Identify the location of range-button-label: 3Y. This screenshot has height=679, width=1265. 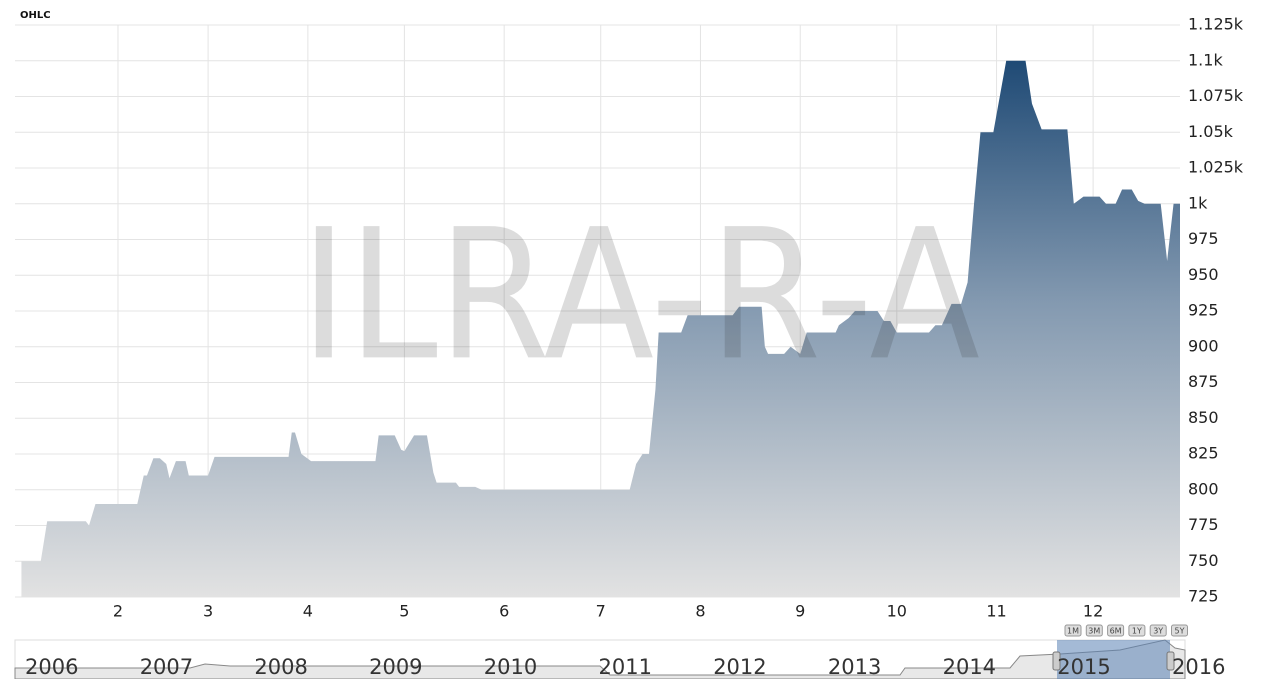
(1158, 631).